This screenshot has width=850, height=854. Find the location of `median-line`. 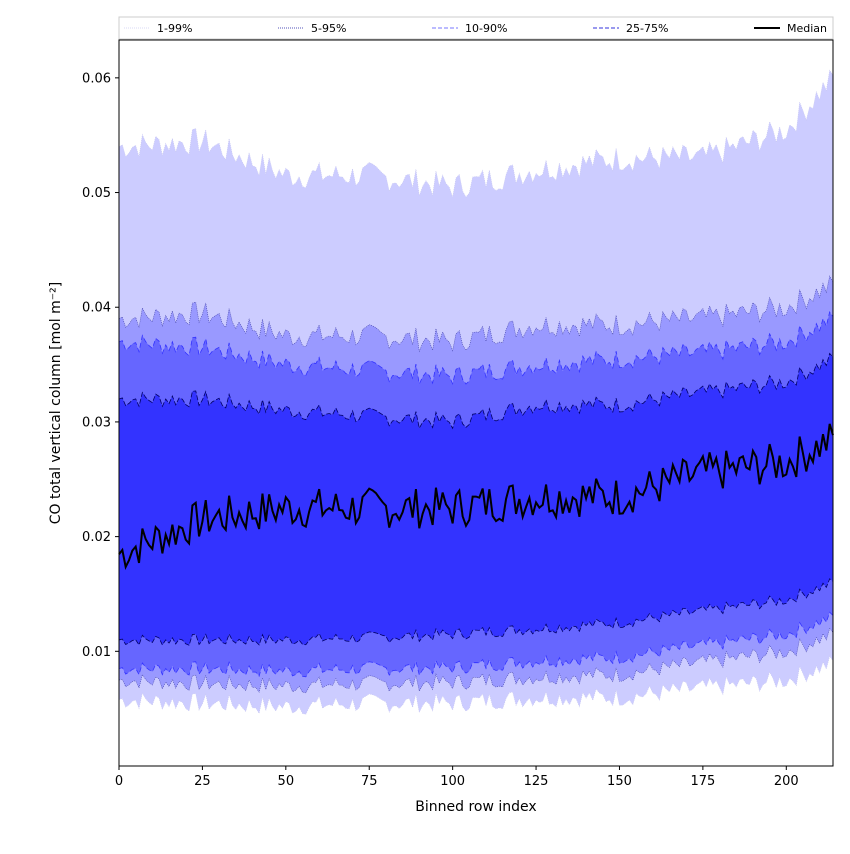

median-line is located at coordinates (476, 497).